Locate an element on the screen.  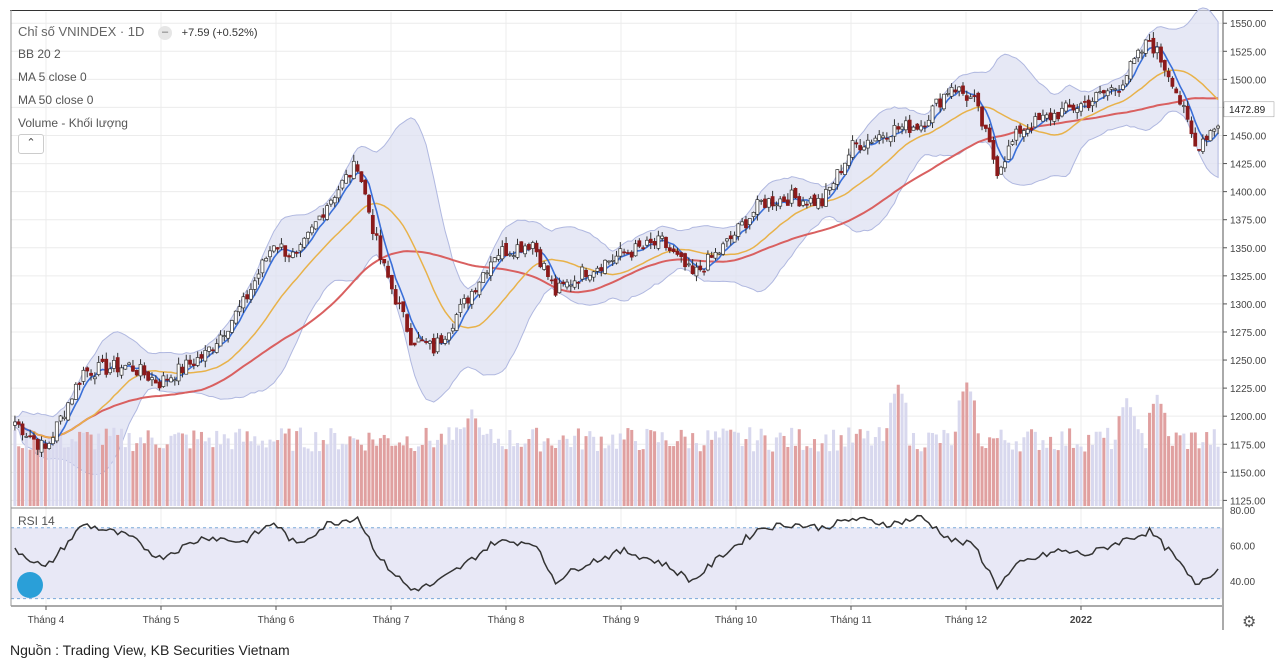
time-tick-label: Tháng 8 is located at coordinates (506, 620).